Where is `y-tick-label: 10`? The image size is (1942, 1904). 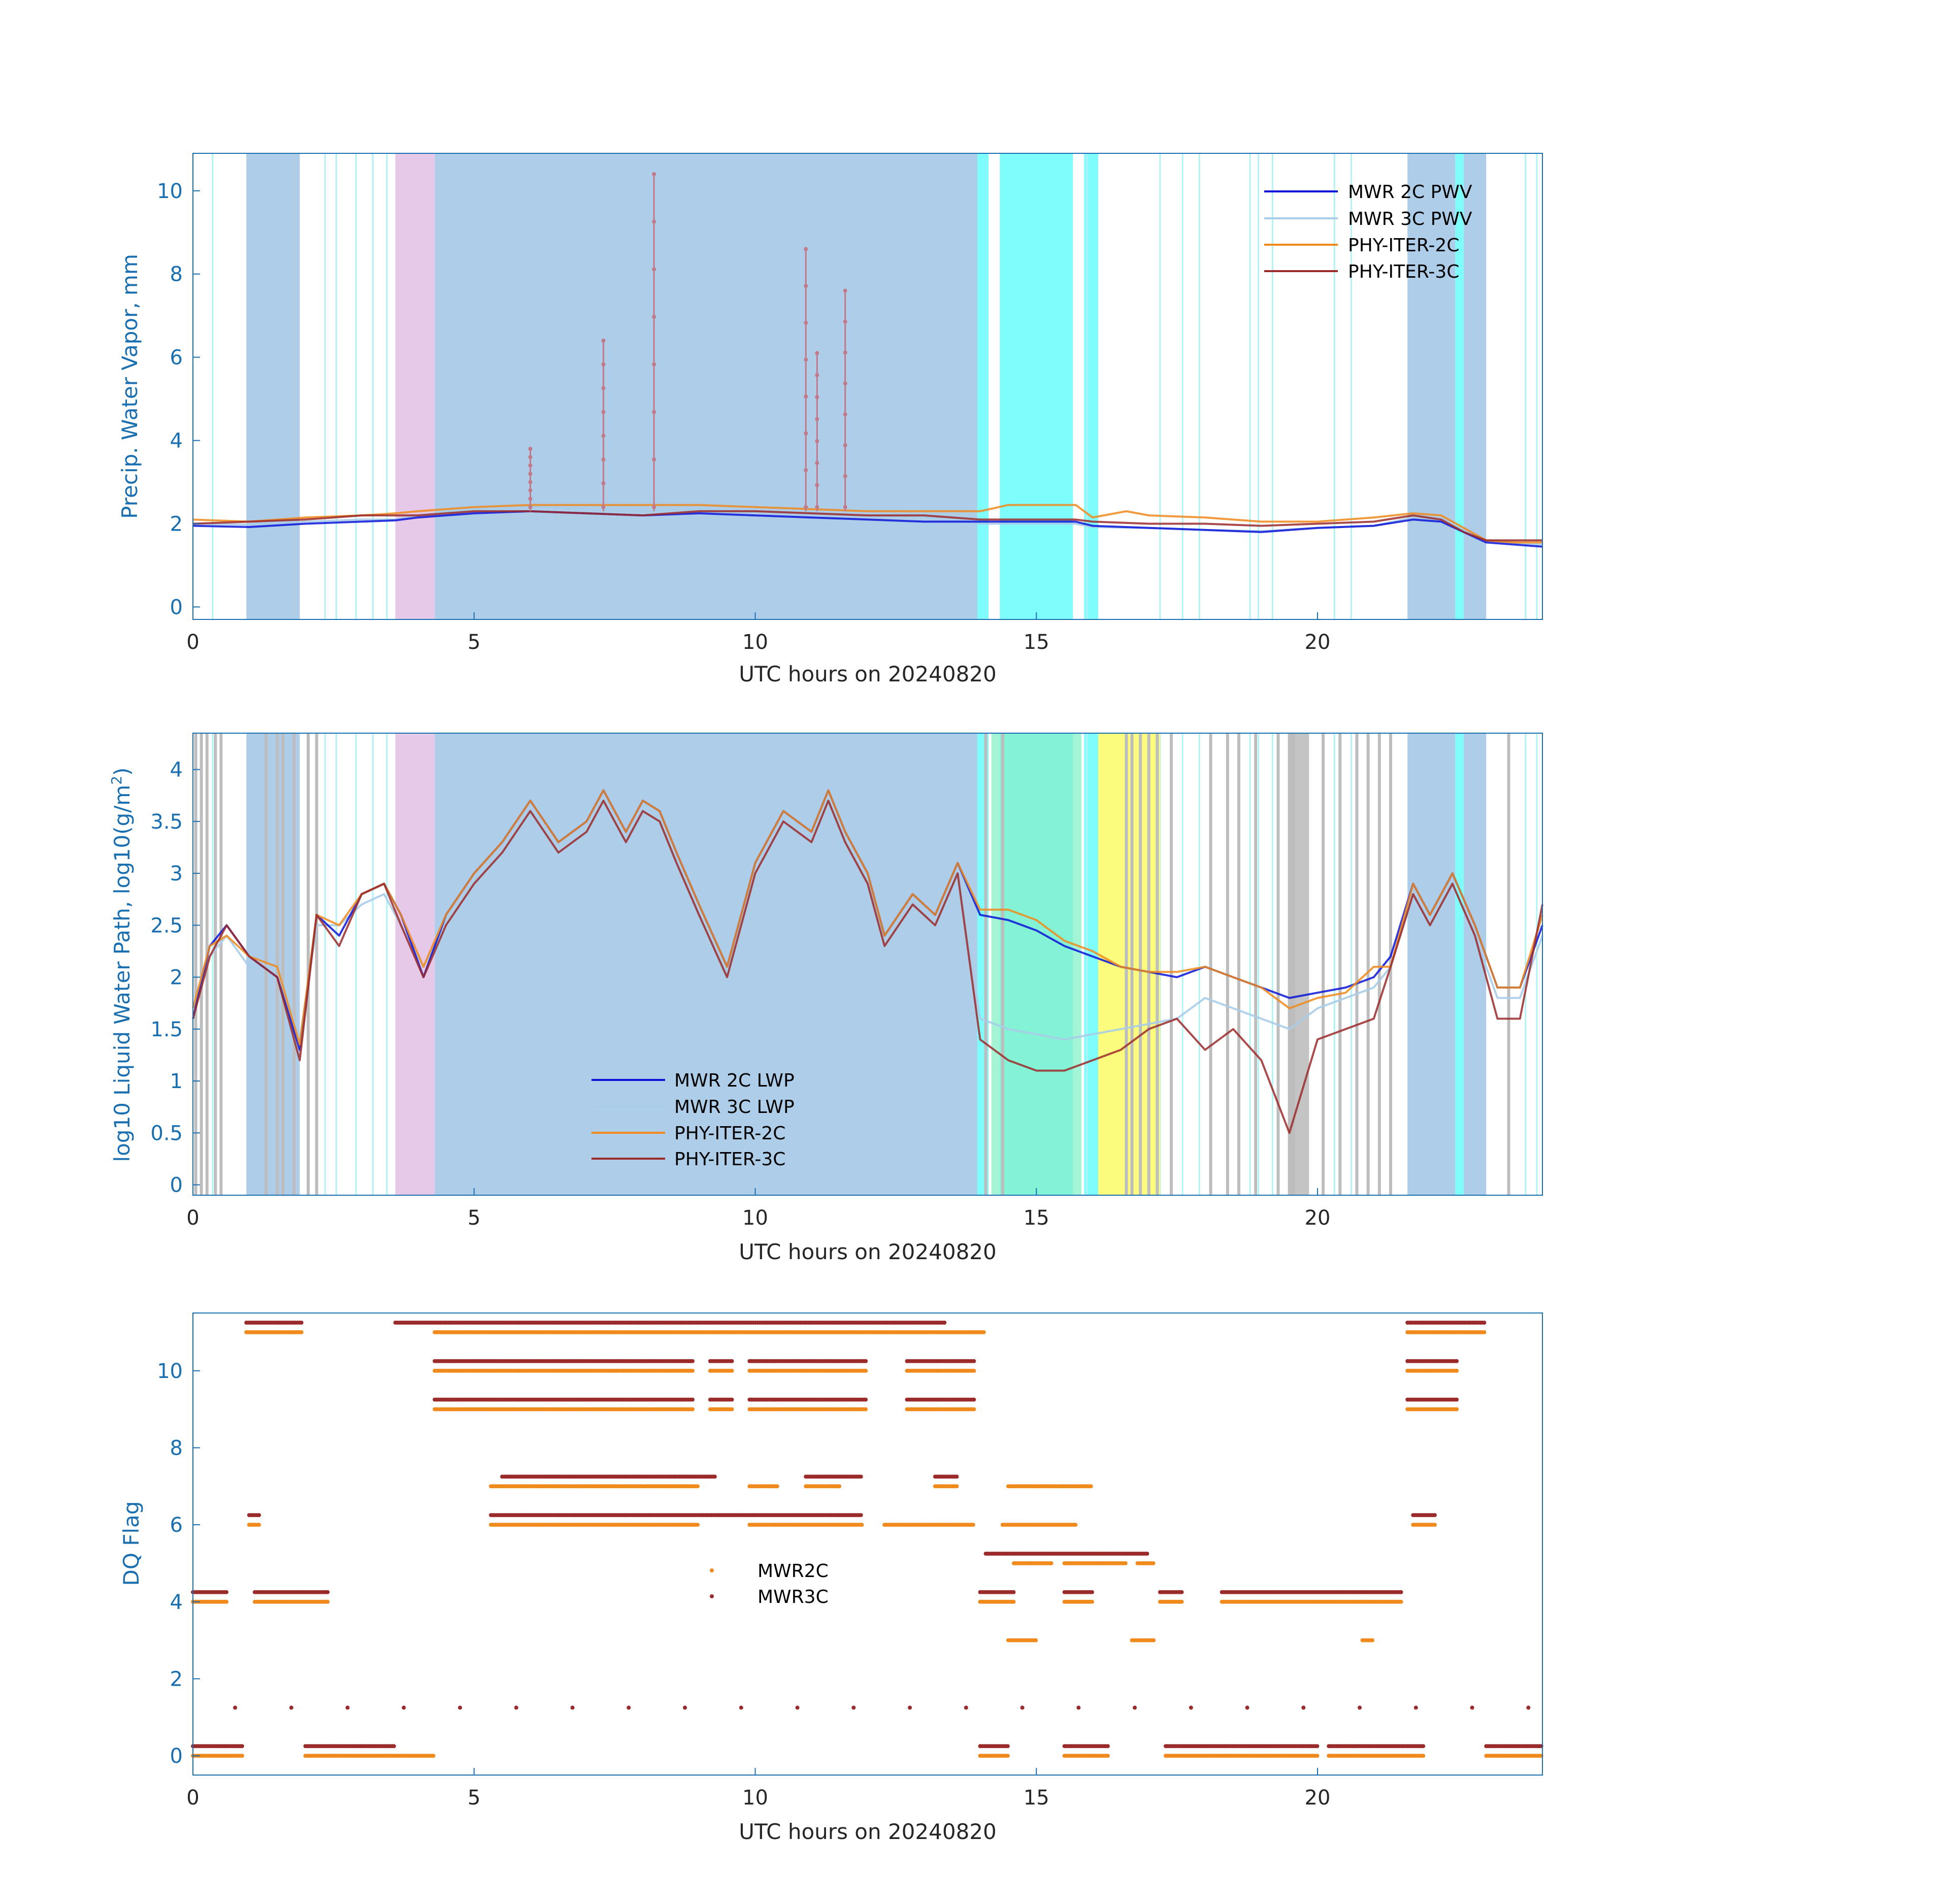 y-tick-label: 10 is located at coordinates (170, 1372).